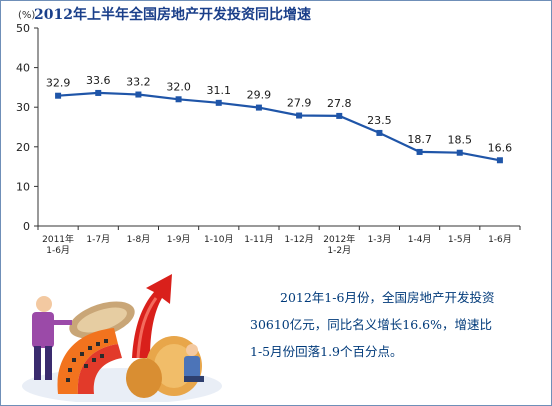 The image size is (552, 406). I want to click on data-label: 16.6, so click(500, 147).